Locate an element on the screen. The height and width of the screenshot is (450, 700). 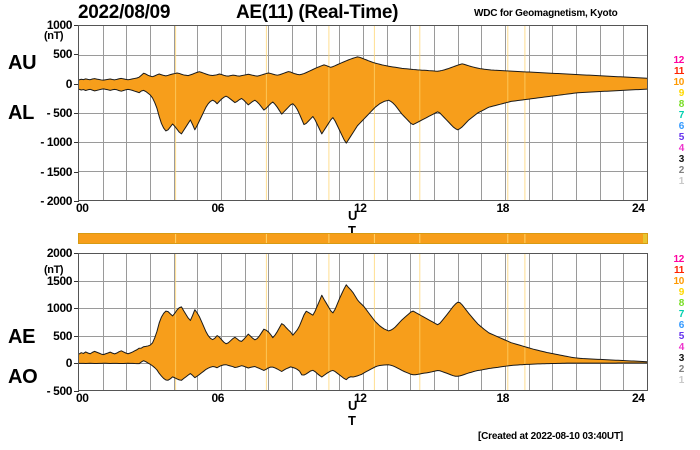
top-unit-label: (nT) is located at coordinates (54, 36).